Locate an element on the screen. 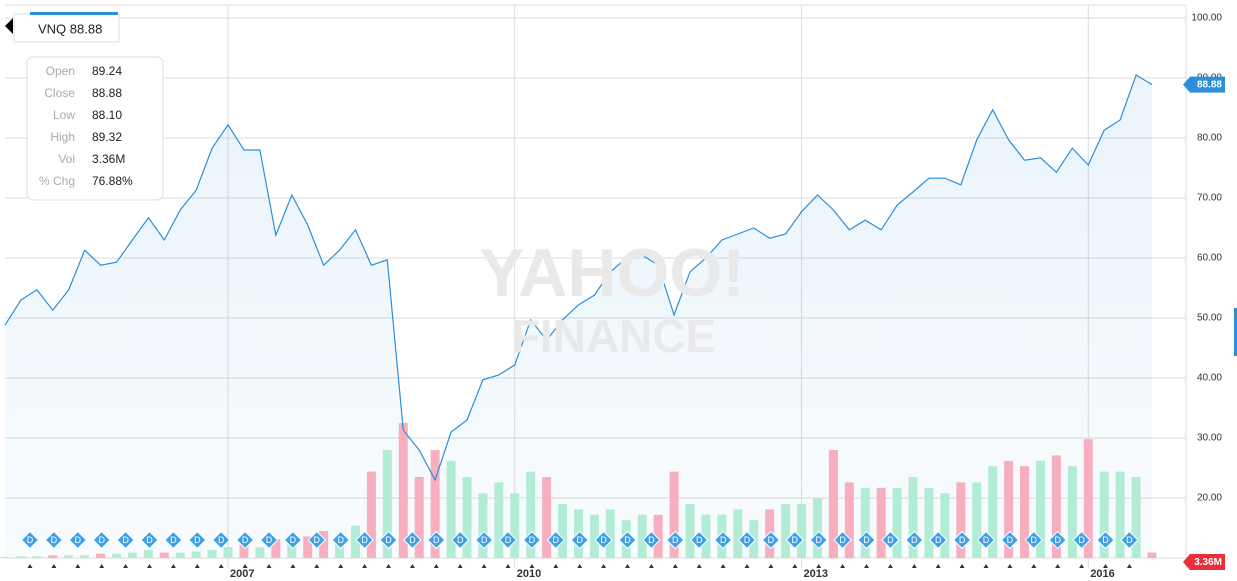 The image size is (1237, 581). quote-label: Open is located at coordinates (60, 71).